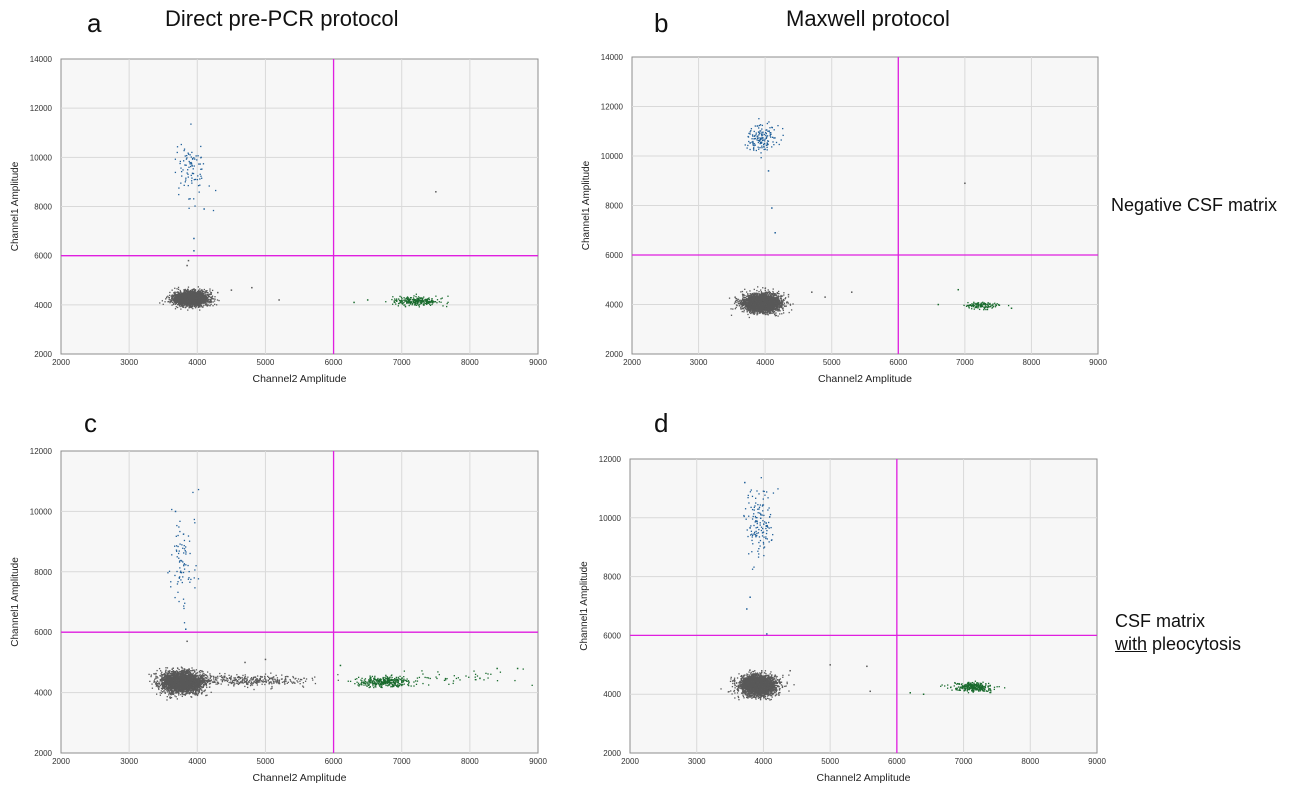  What do you see at coordinates (614, 305) in the screenshot?
I see `y-tick-label: 4000` at bounding box center [614, 305].